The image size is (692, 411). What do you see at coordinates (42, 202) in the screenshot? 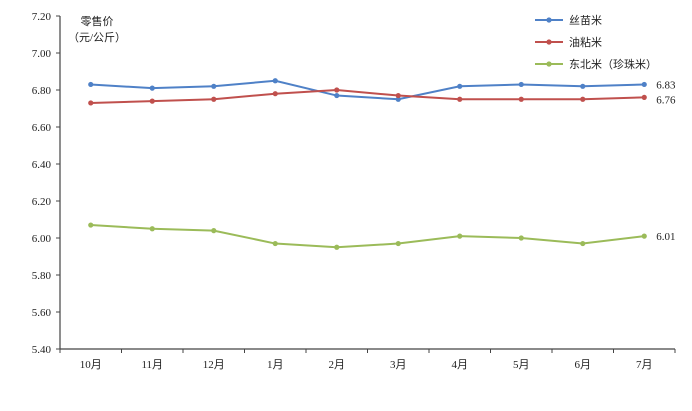
I see `y-tick-label: 6.20` at bounding box center [42, 202].